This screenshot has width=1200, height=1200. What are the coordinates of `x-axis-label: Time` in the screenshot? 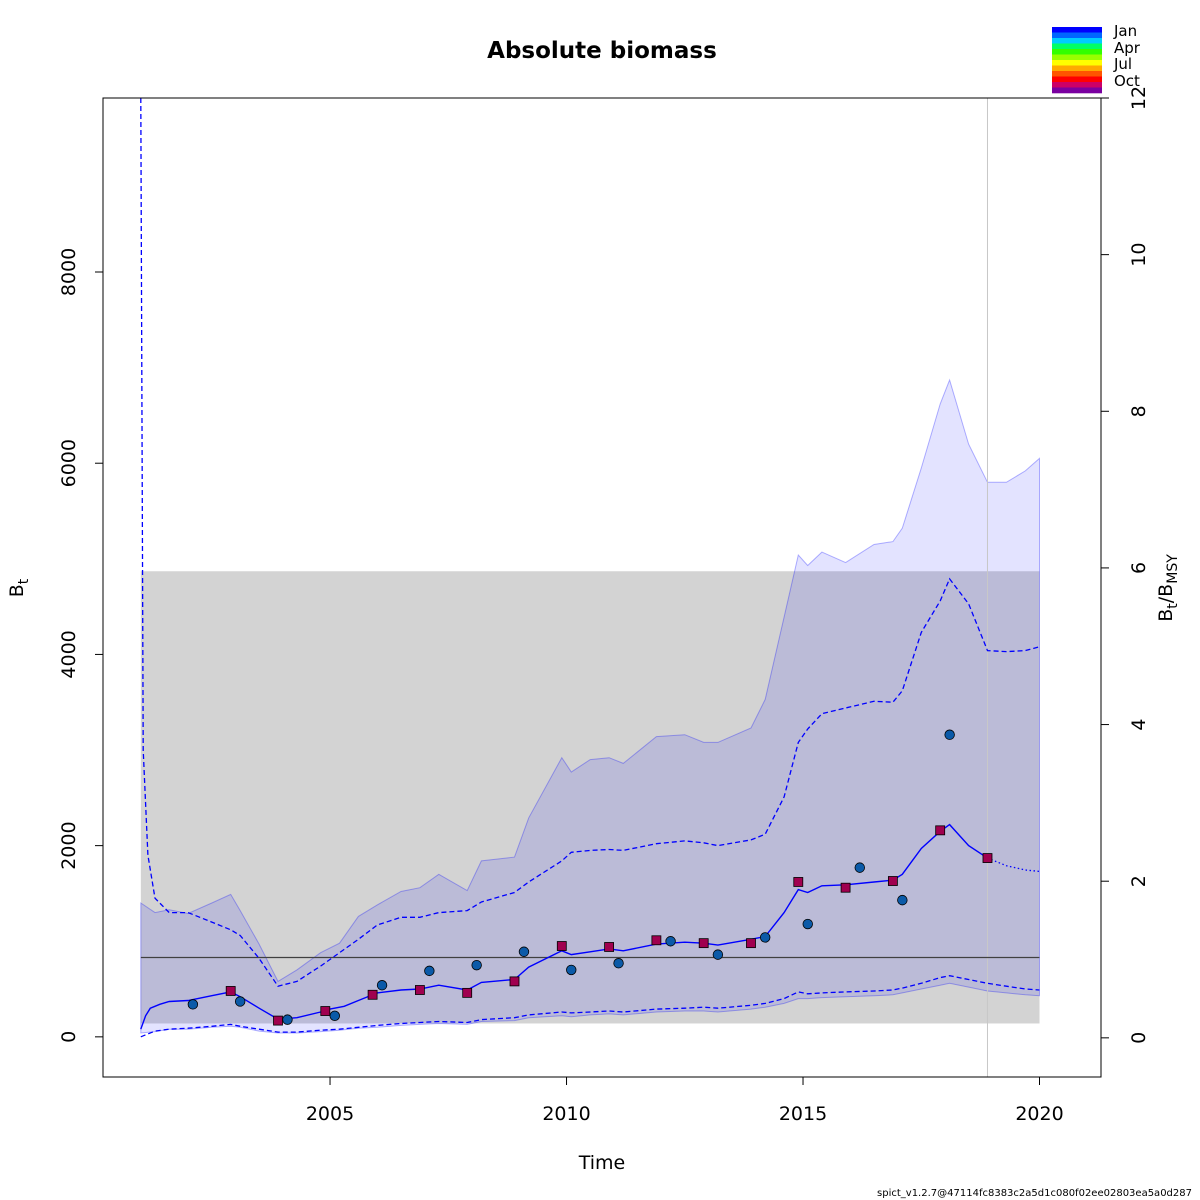 It's located at (602, 1163).